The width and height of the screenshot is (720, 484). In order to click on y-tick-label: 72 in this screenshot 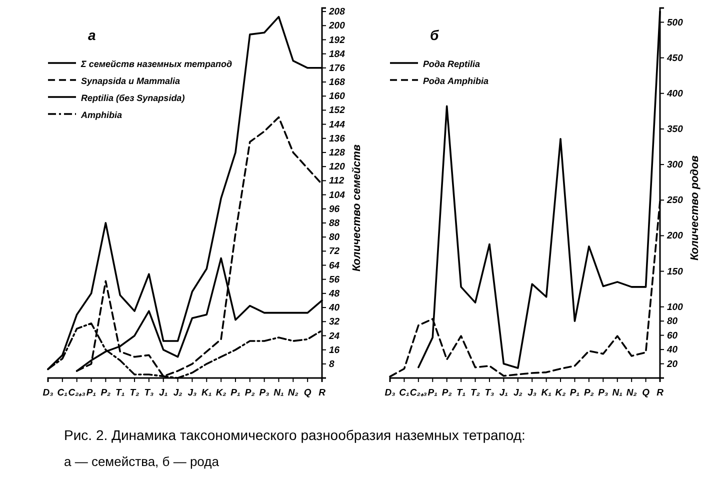, I will do `click(334, 252)`.